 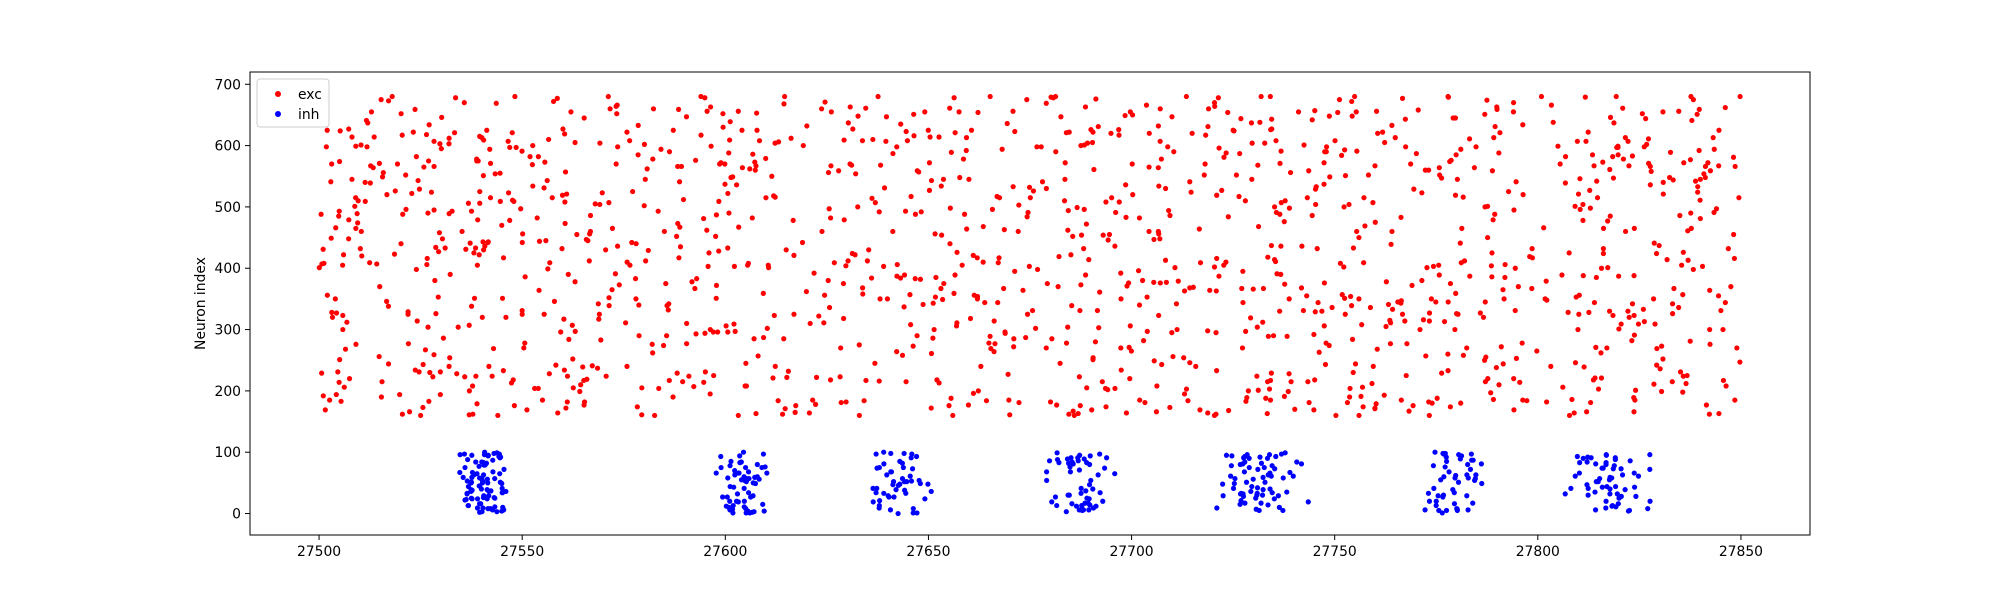 I want to click on y-tick-label: 600, so click(x=227, y=147).